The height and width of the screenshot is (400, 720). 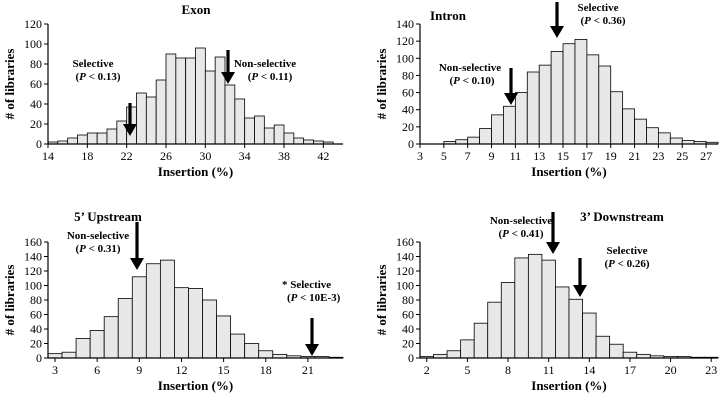 I want to click on x-tick-label: 11, so click(x=549, y=370).